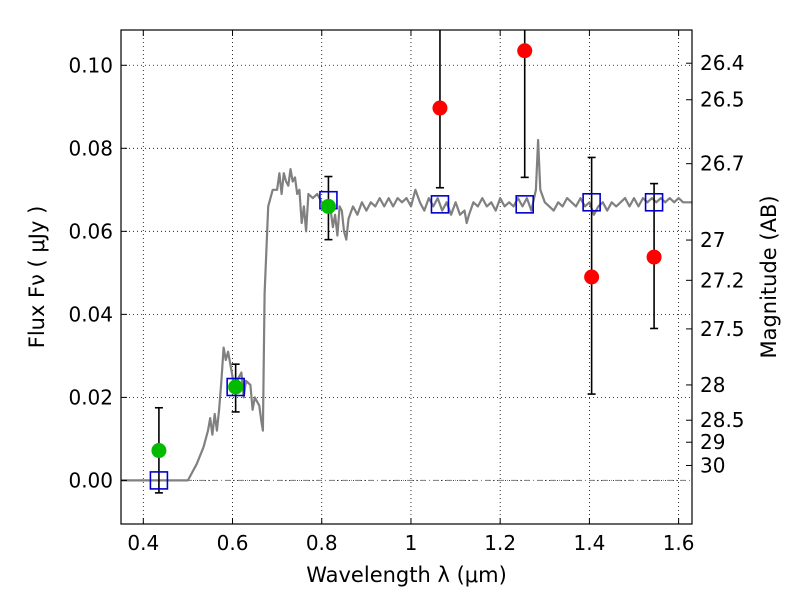 The image size is (800, 600). What do you see at coordinates (722, 420) in the screenshot?
I see `y2-tick-label: 28.5` at bounding box center [722, 420].